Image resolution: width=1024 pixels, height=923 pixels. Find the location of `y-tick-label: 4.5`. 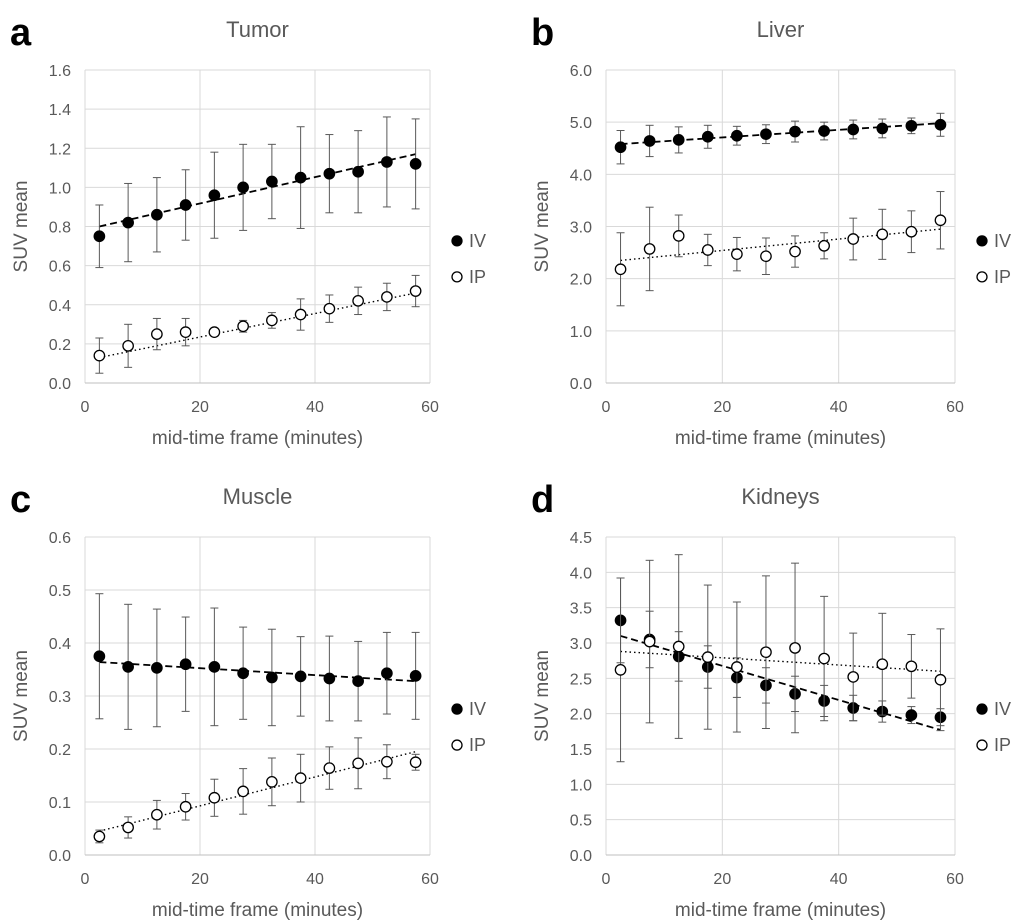

y-tick-label: 4.5 is located at coordinates (581, 538).